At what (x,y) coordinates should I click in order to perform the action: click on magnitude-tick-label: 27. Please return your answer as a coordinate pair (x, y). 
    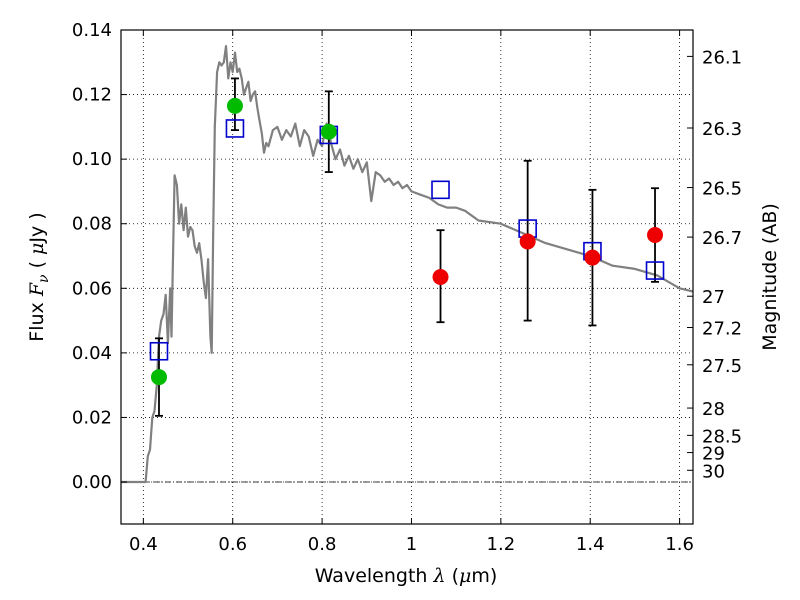
    Looking at the image, I should click on (713, 297).